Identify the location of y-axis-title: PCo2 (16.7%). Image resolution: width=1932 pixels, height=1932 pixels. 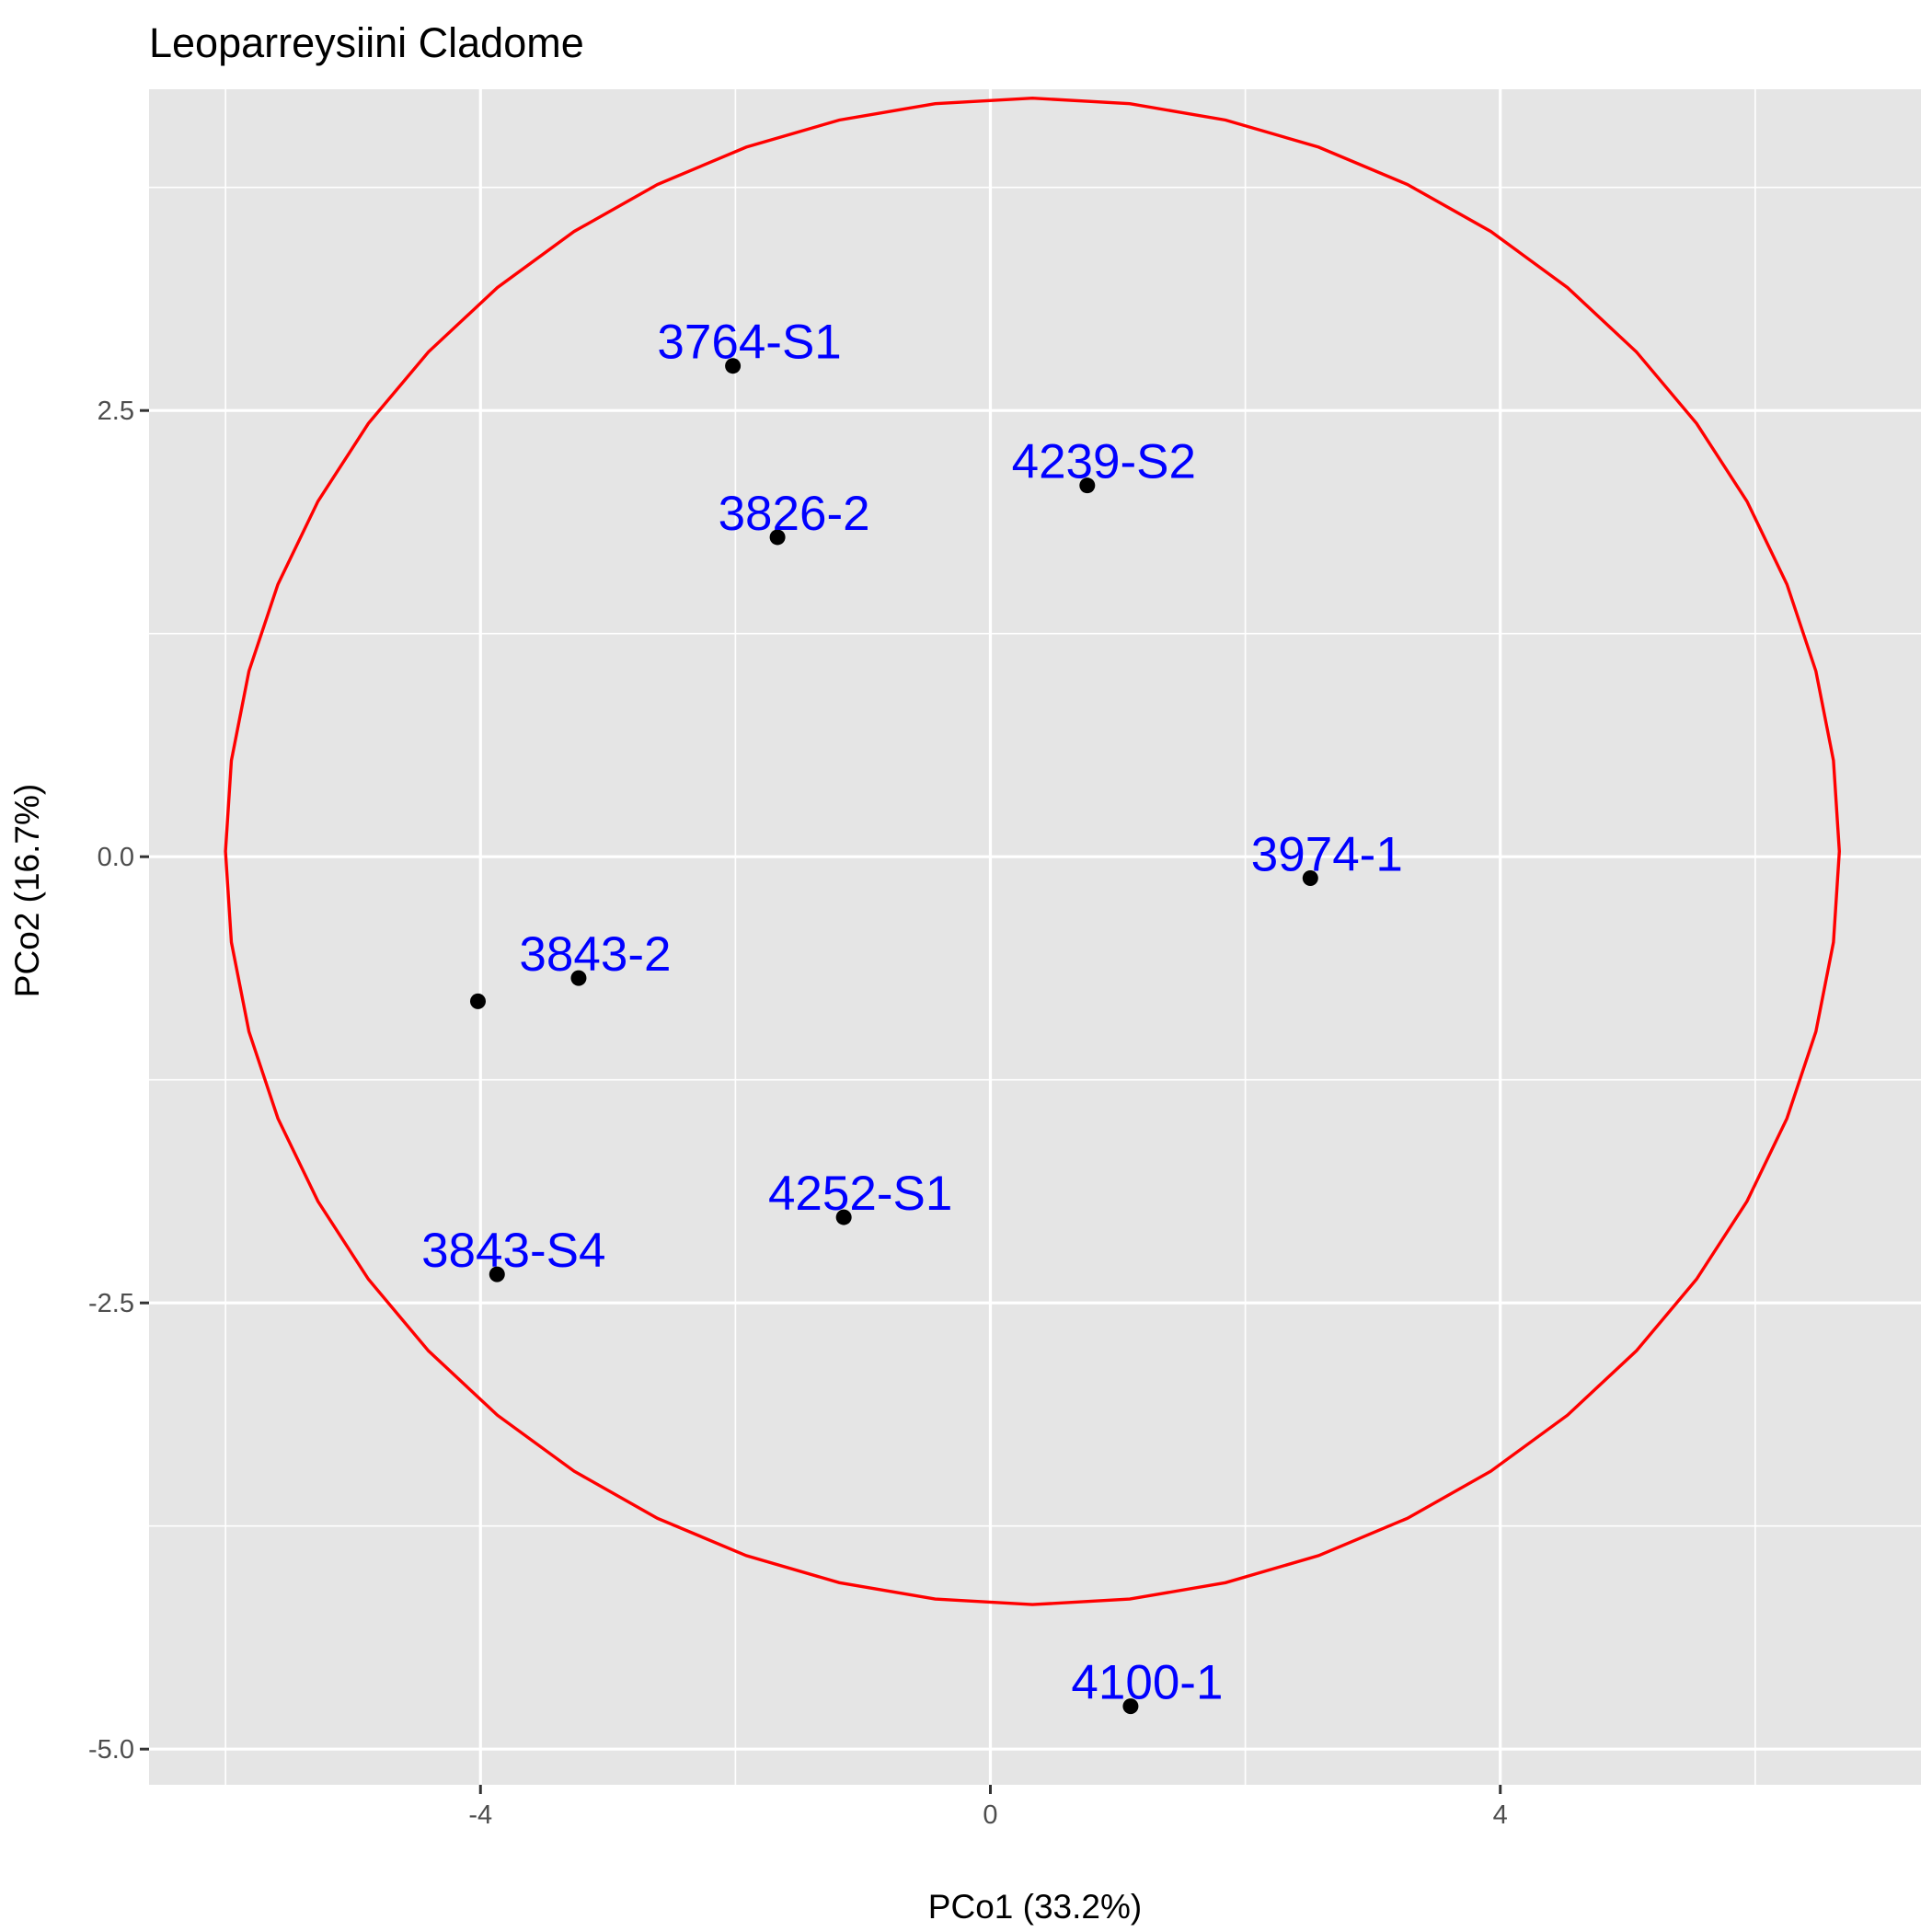
(27, 890).